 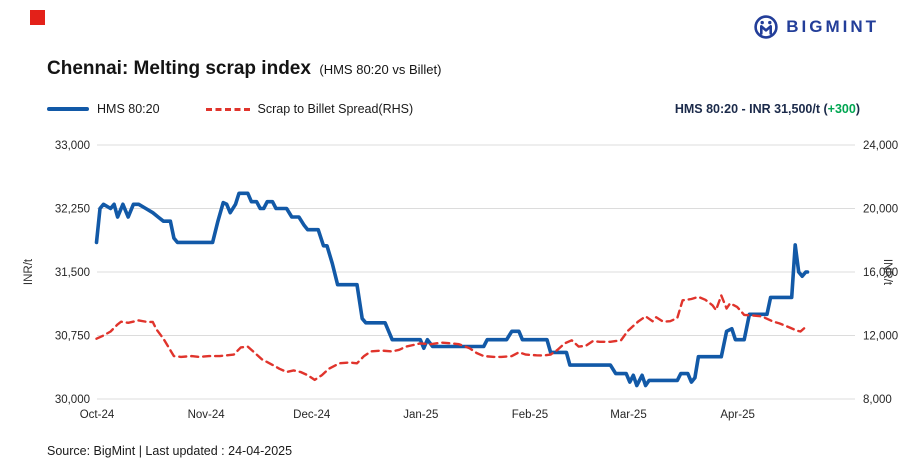 What do you see at coordinates (841, 109) in the screenshot?
I see `price-change-badge: +300` at bounding box center [841, 109].